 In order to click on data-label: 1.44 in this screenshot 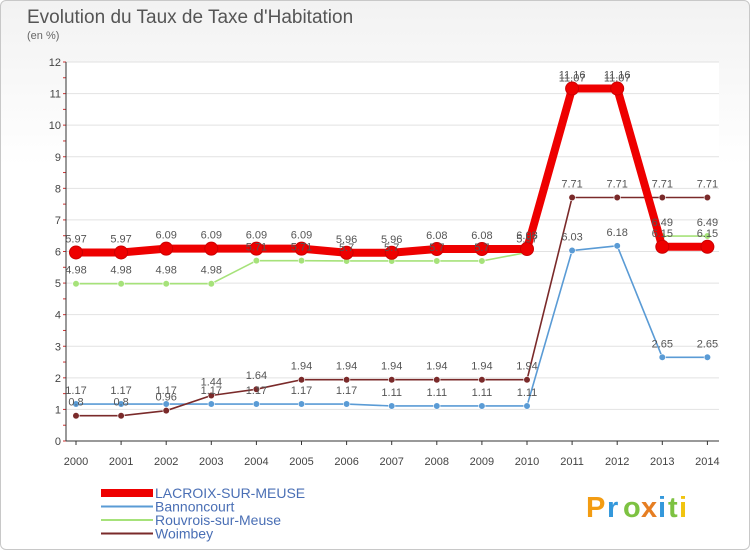, I will do `click(211, 383)`.